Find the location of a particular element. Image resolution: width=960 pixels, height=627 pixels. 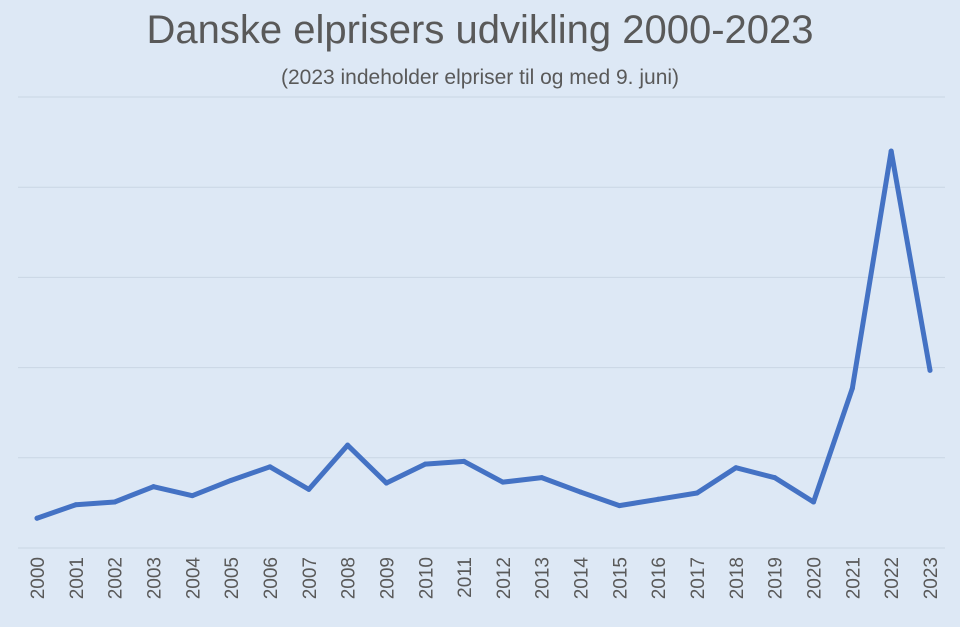

x-tick-label: 2010 is located at coordinates (426, 578).